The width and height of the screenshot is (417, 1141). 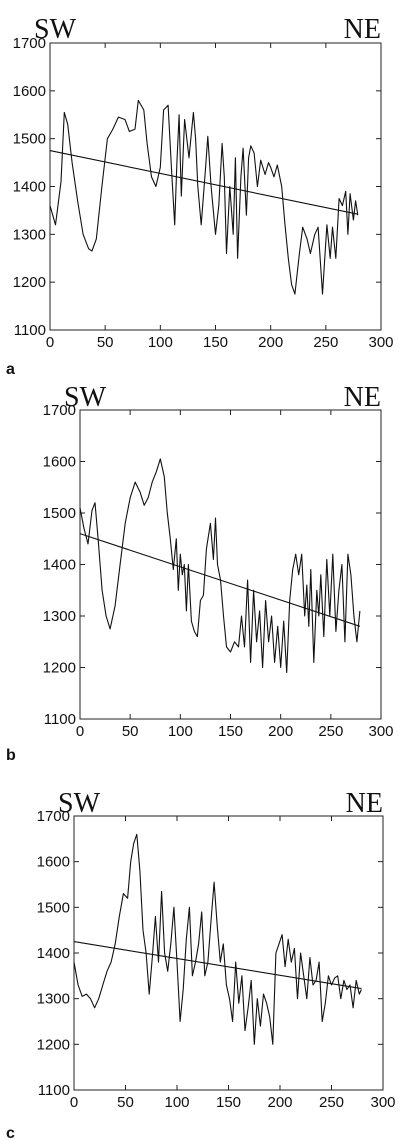 What do you see at coordinates (10, 369) in the screenshot?
I see `panel-letter: a` at bounding box center [10, 369].